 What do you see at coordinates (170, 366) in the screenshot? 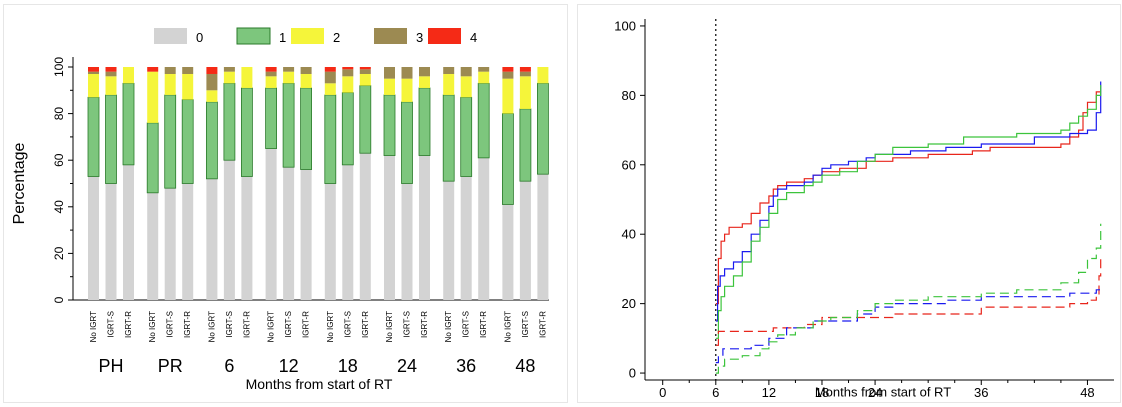
I see `group-label: PR` at bounding box center [170, 366].